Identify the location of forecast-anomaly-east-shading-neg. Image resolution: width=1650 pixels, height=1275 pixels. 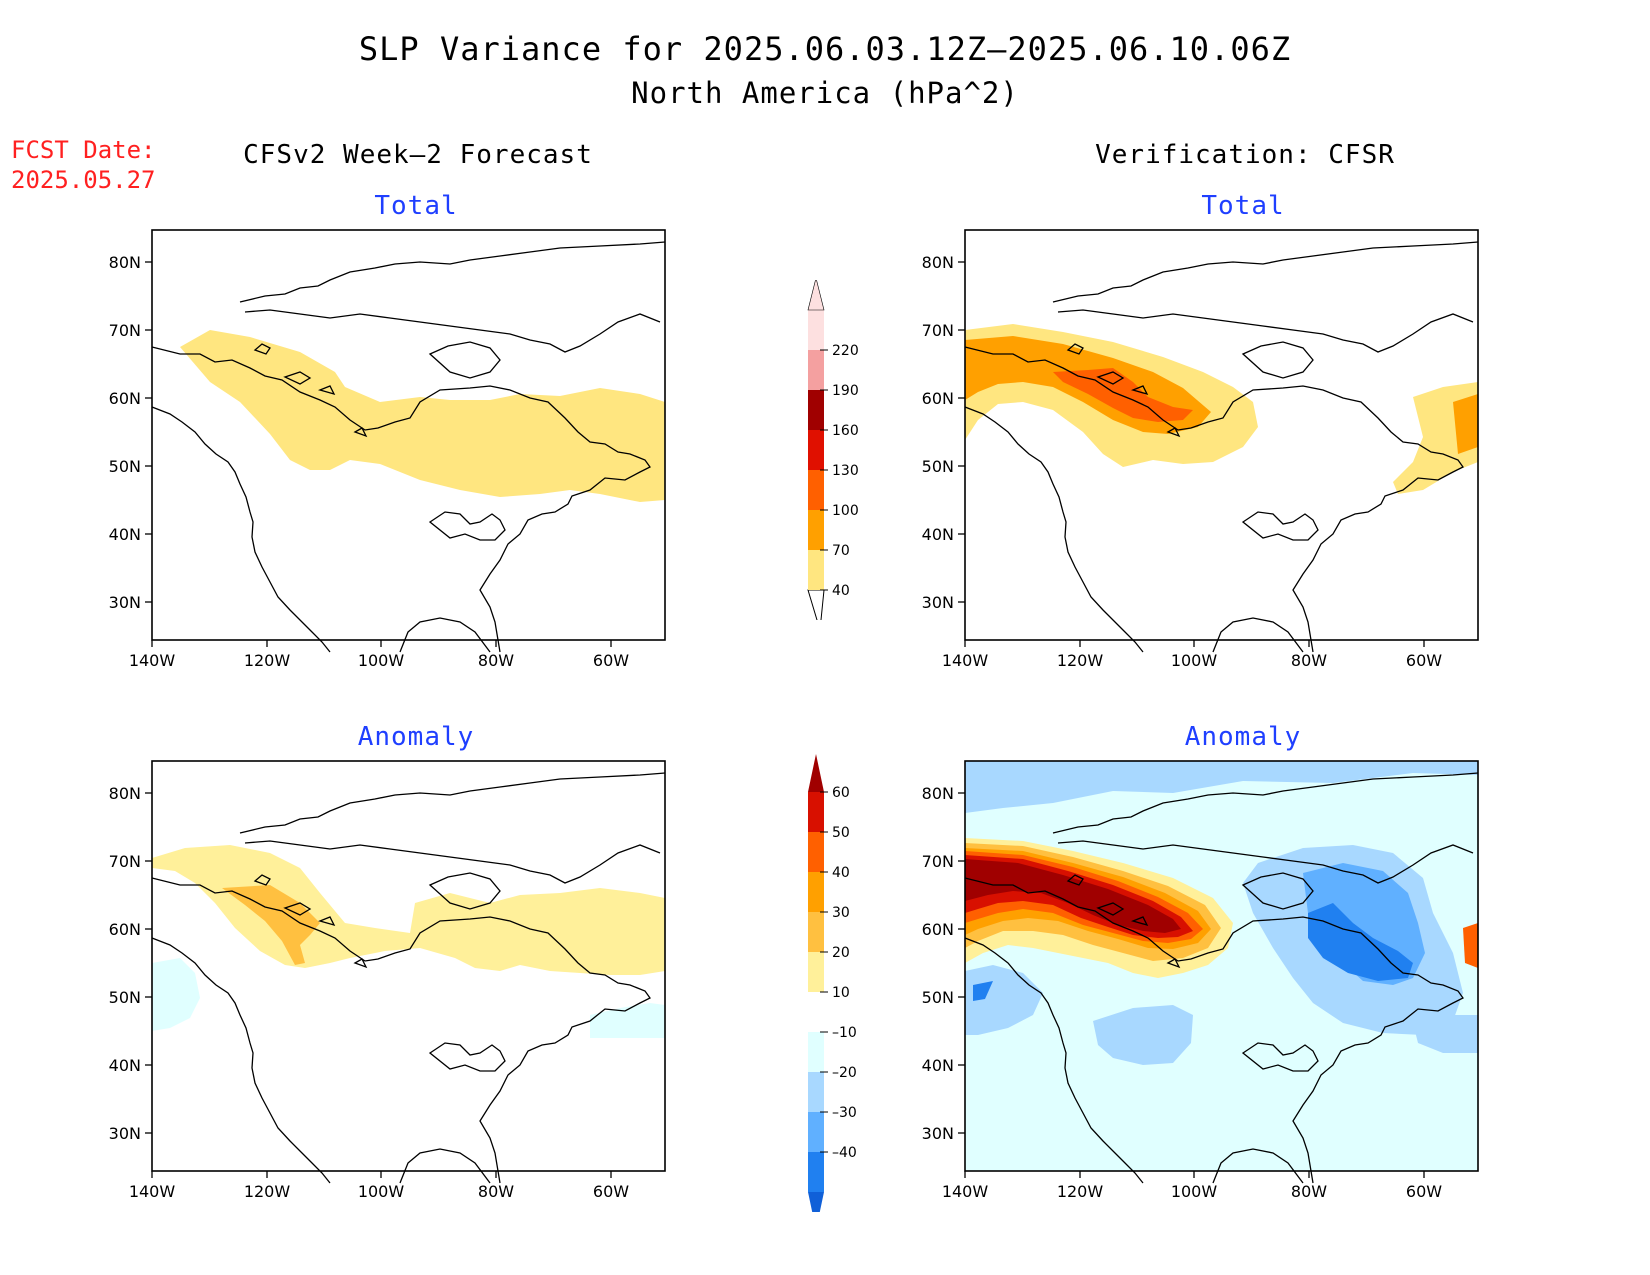
(627, 1020).